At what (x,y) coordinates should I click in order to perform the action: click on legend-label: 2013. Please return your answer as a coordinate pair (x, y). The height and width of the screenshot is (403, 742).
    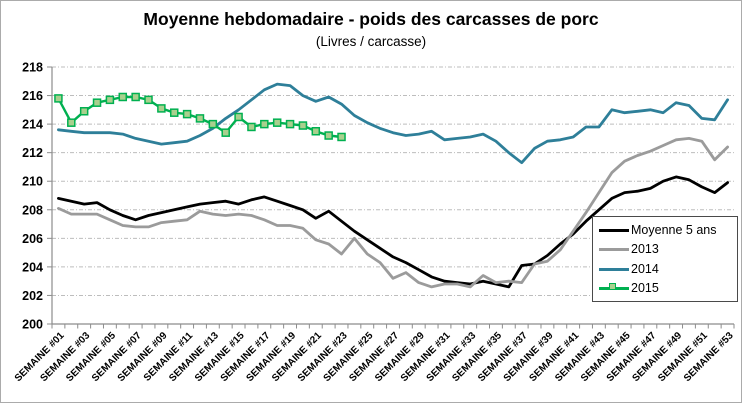
    Looking at the image, I should click on (645, 249).